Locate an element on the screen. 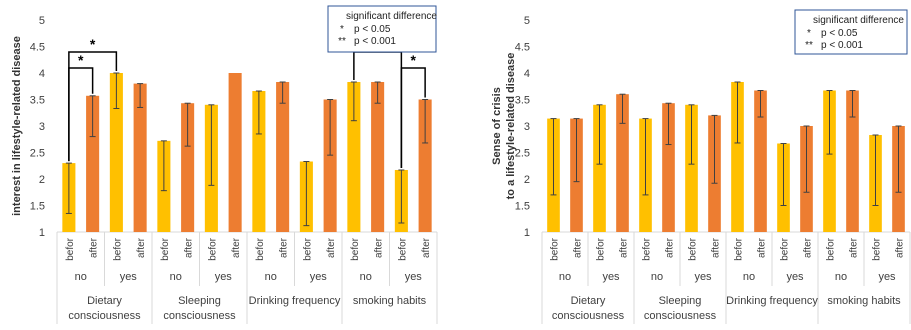 The width and height of the screenshot is (911, 330). metric-label: Dietary is located at coordinates (588, 301).